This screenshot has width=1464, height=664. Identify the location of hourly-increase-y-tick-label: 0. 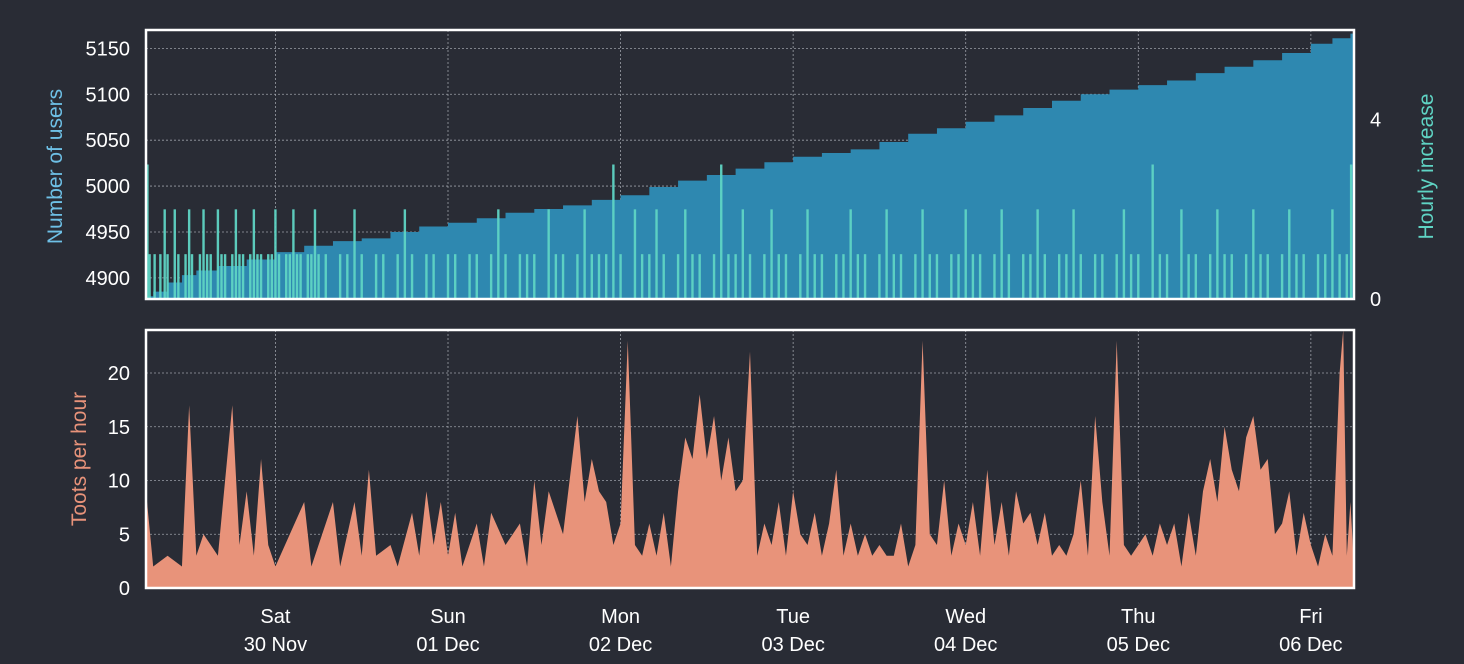
(1375, 300).